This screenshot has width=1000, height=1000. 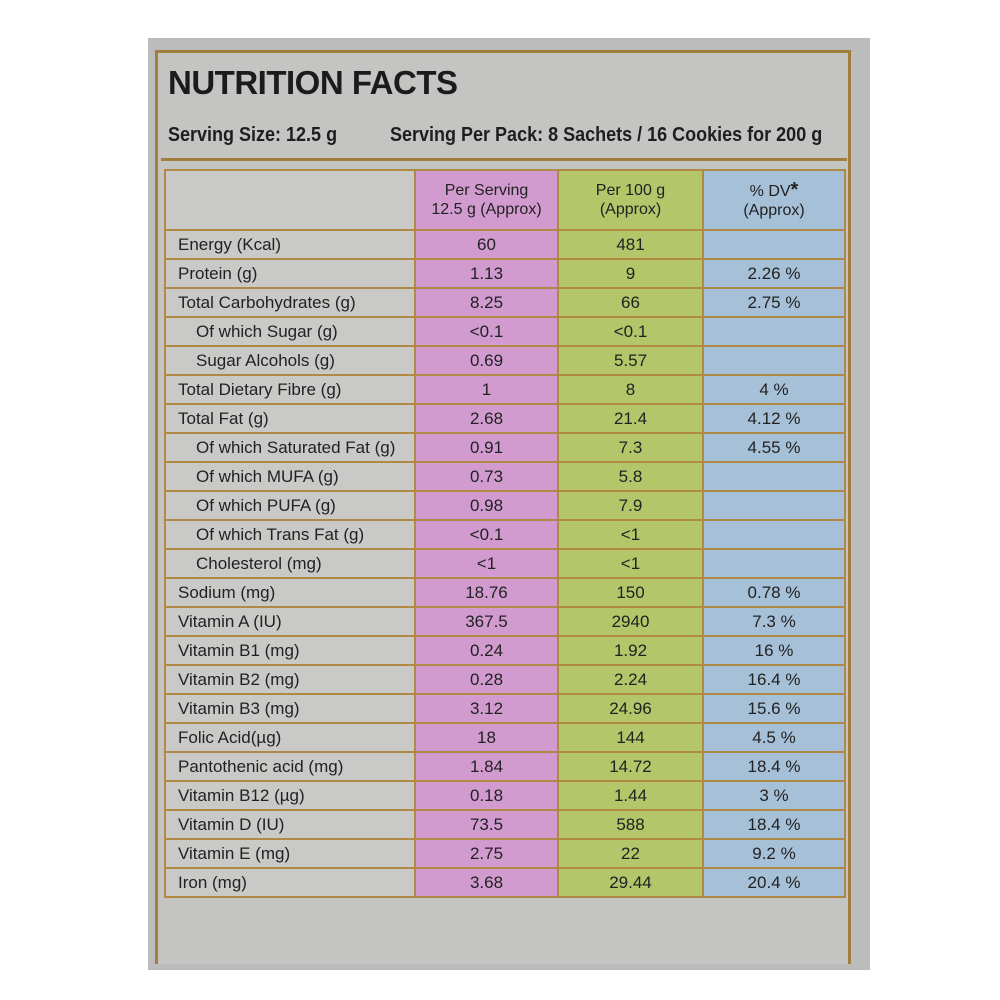 What do you see at coordinates (630, 302) in the screenshot?
I see `per-100g-value: 66` at bounding box center [630, 302].